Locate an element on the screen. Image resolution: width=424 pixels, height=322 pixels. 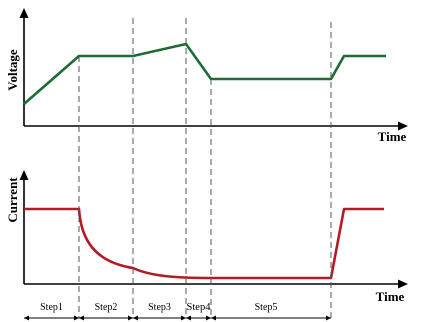
current-y-axis-arrow is located at coordinates (24, 175).